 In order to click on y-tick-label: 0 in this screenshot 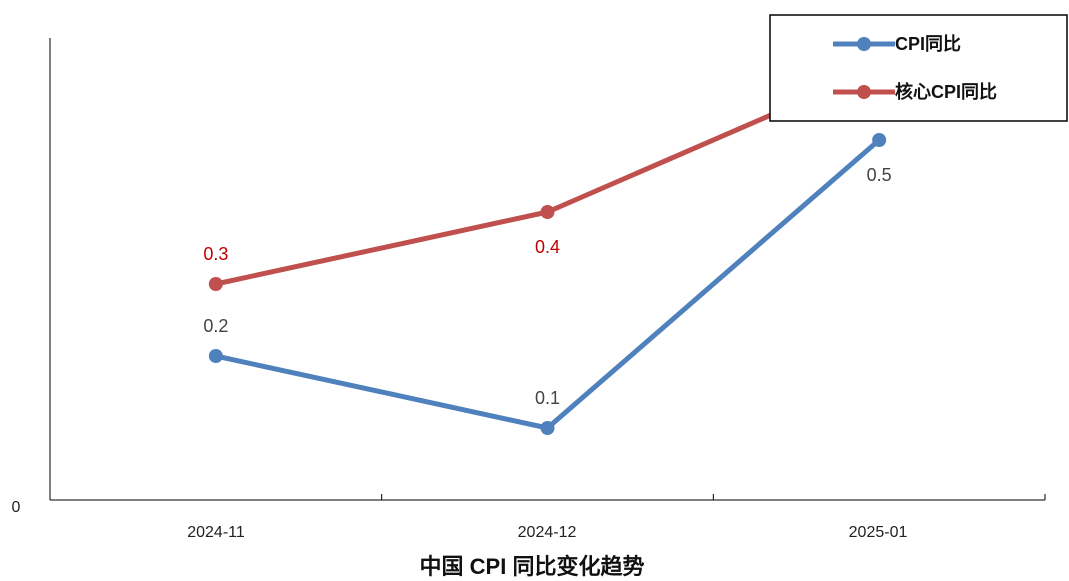, I will do `click(16, 507)`.